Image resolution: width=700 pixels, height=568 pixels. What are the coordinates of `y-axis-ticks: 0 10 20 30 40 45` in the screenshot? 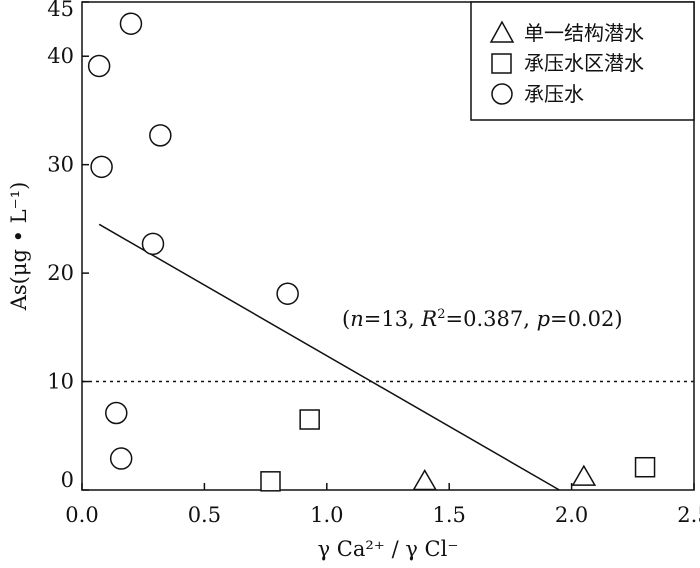 It's located at (68, 246).